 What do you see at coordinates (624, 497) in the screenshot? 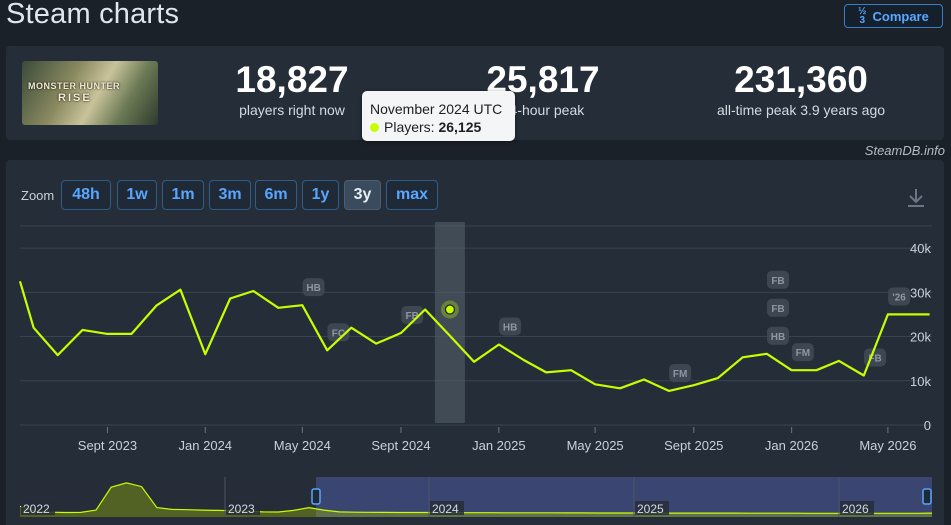
I see `navigator-selection` at bounding box center [624, 497].